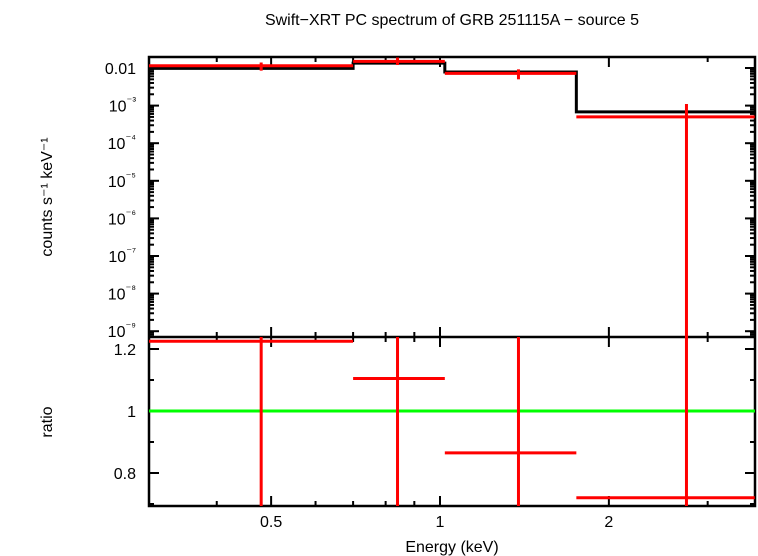 The width and height of the screenshot is (758, 556). Describe the element at coordinates (123, 106) in the screenshot. I see `y-tick-label-top: 10⁻³` at that location.